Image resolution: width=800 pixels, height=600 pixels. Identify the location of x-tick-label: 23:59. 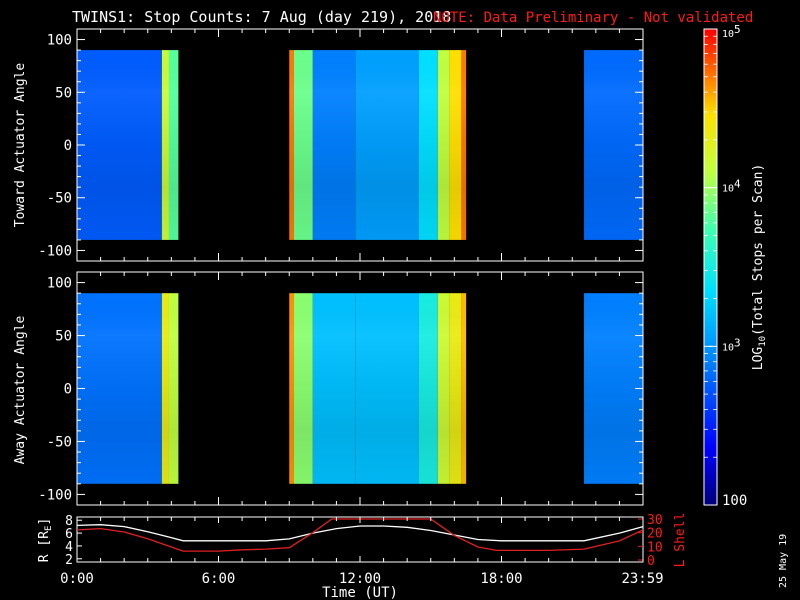
(642, 579).